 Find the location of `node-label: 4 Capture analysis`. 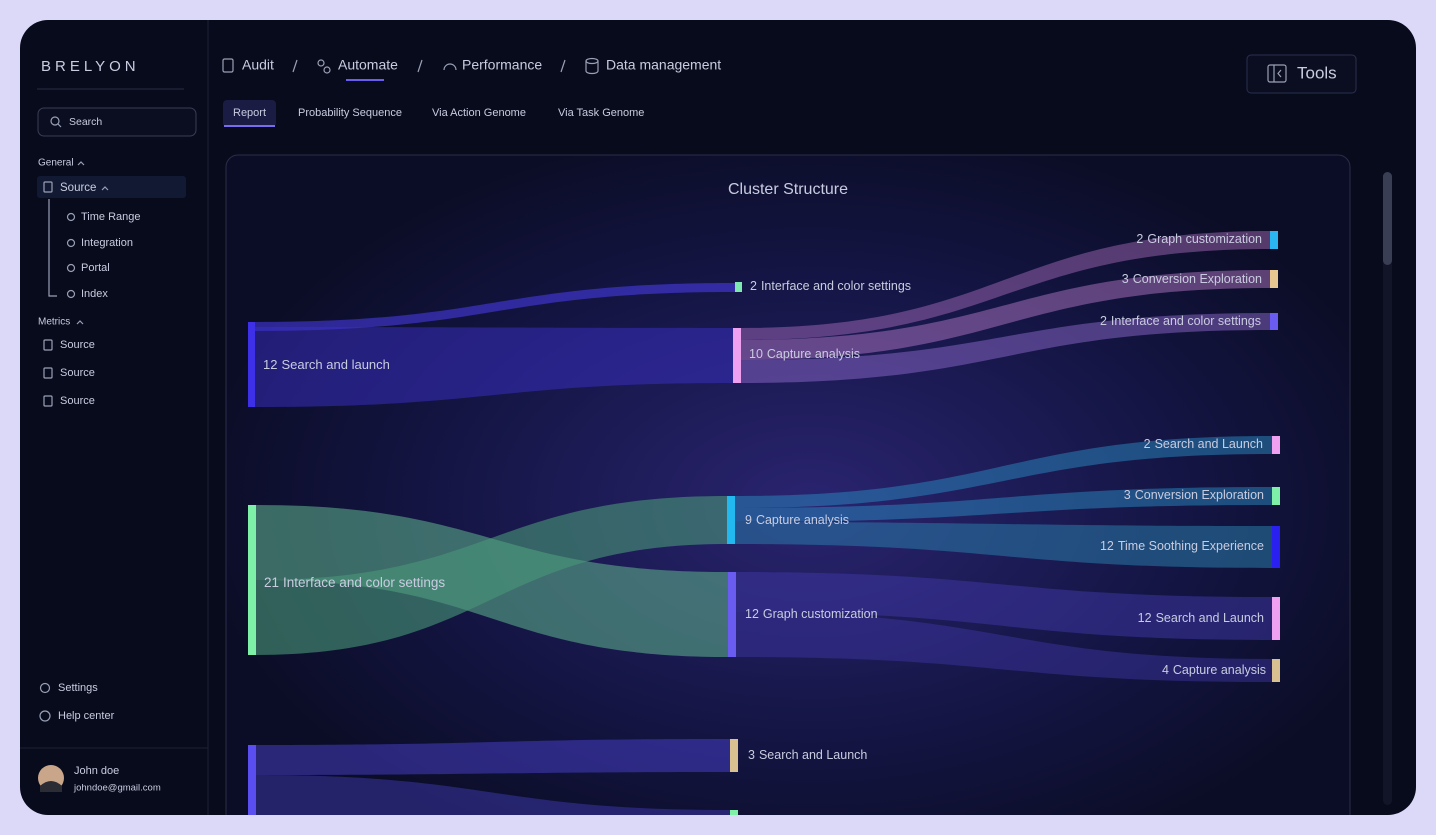

node-label: 4 Capture analysis is located at coordinates (1214, 670).